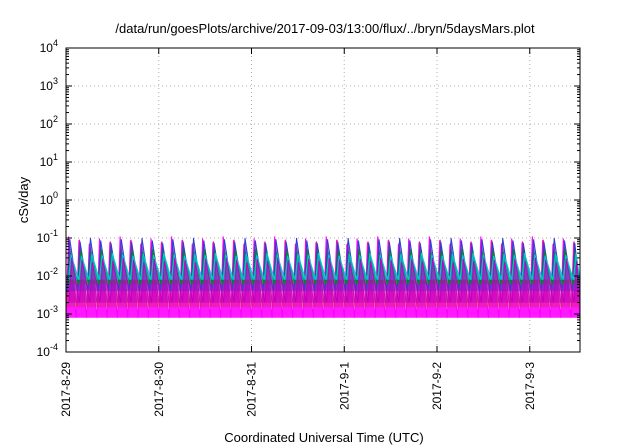 The height and width of the screenshot is (448, 640). Describe the element at coordinates (437, 386) in the screenshot. I see `x-tick-label: 2017-9-2` at that location.